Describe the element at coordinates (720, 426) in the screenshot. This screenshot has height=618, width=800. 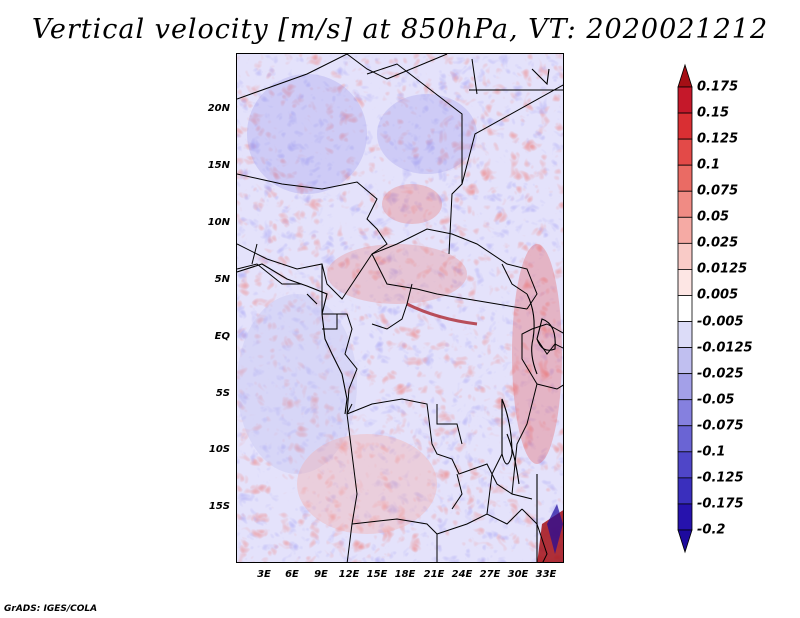
I see `colorbar-tick-label: -0.075` at that location.